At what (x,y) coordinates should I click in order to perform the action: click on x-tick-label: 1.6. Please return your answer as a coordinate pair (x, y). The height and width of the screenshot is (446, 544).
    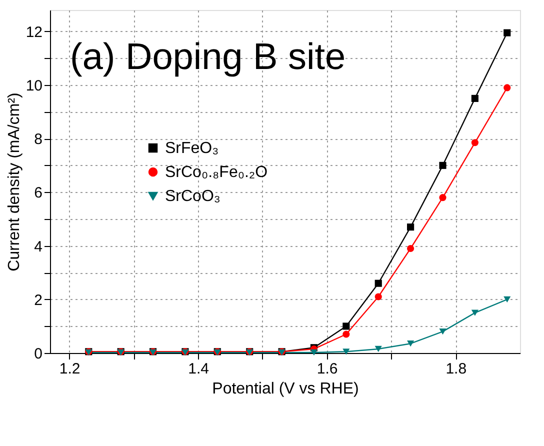
    Looking at the image, I should click on (327, 369).